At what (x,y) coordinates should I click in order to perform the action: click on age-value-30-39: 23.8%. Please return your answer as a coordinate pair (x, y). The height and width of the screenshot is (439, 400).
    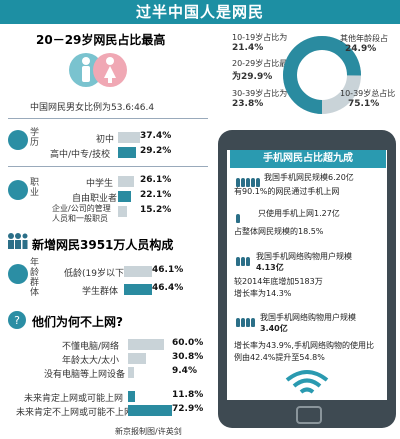
    Looking at the image, I should click on (248, 104).